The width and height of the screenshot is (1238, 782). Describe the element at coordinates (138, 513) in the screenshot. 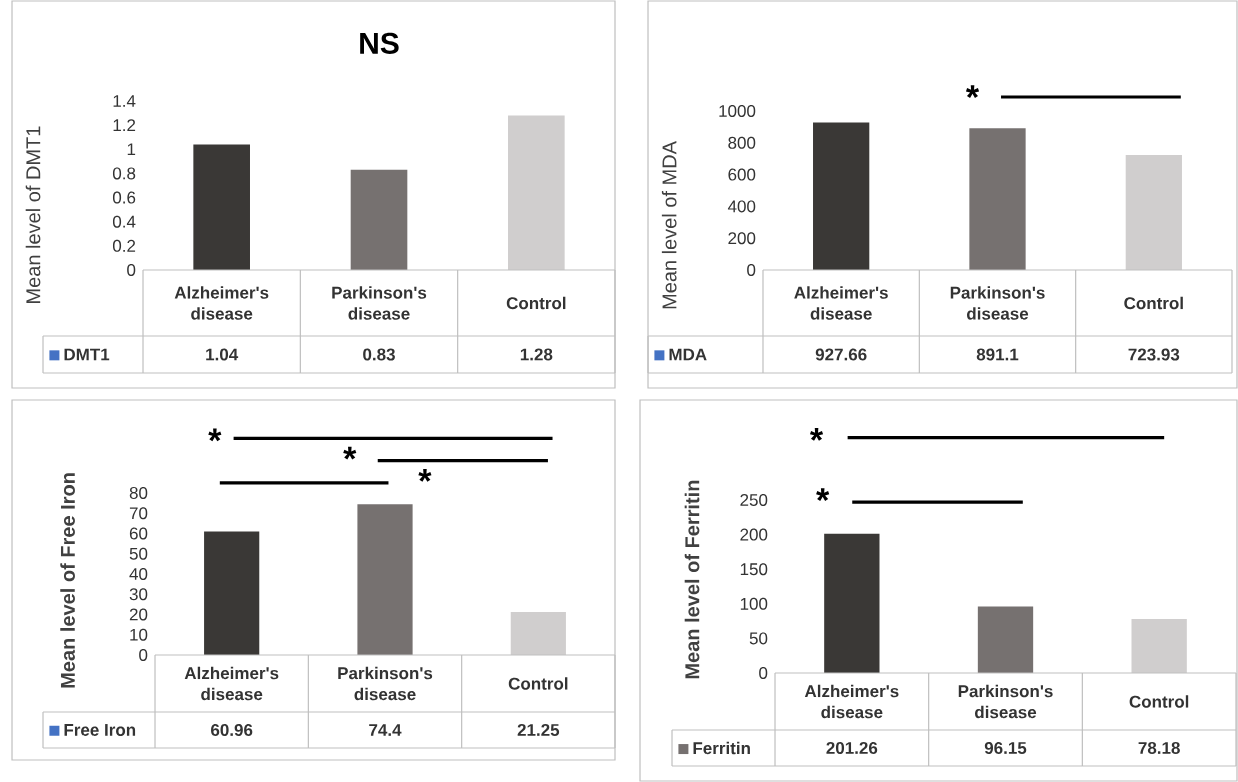

I see `y-tick-label: 70` at that location.